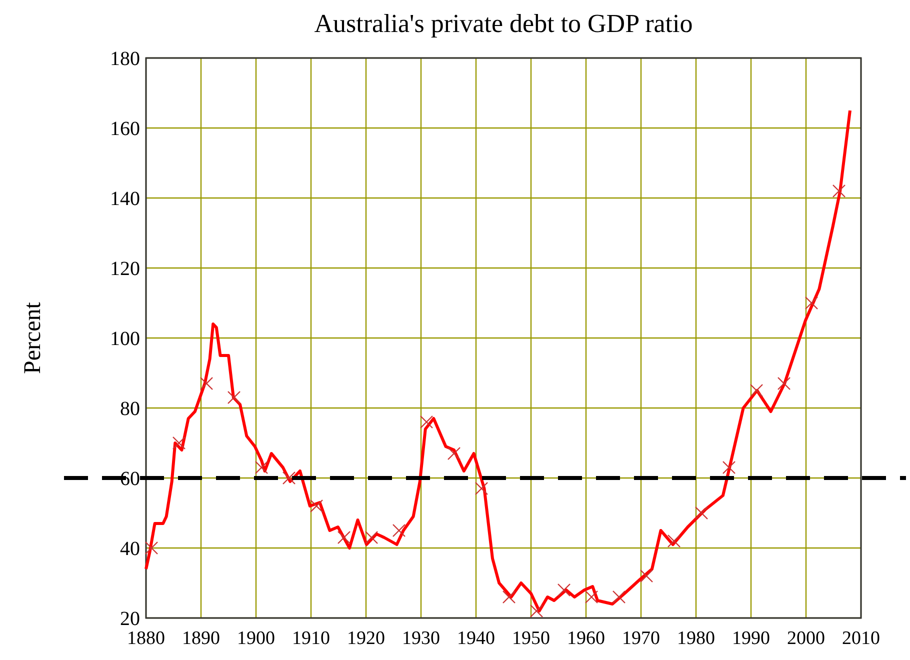 The height and width of the screenshot is (660, 910). I want to click on chart-title: Australia's private debt to GDP ratio, so click(503, 23).